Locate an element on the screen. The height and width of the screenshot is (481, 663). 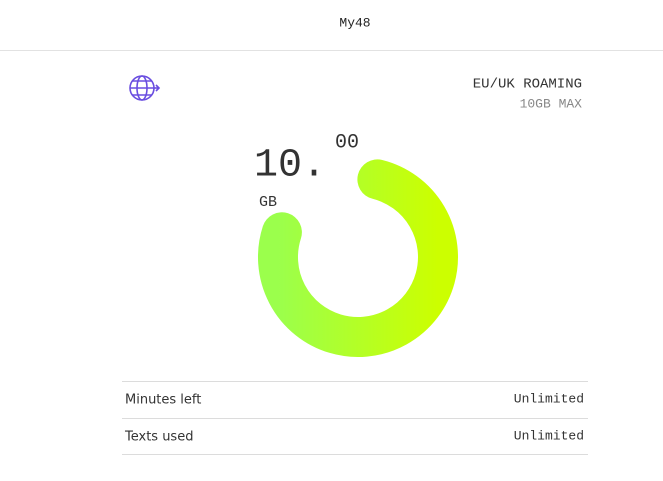
row-label: Texts used is located at coordinates (158, 437).